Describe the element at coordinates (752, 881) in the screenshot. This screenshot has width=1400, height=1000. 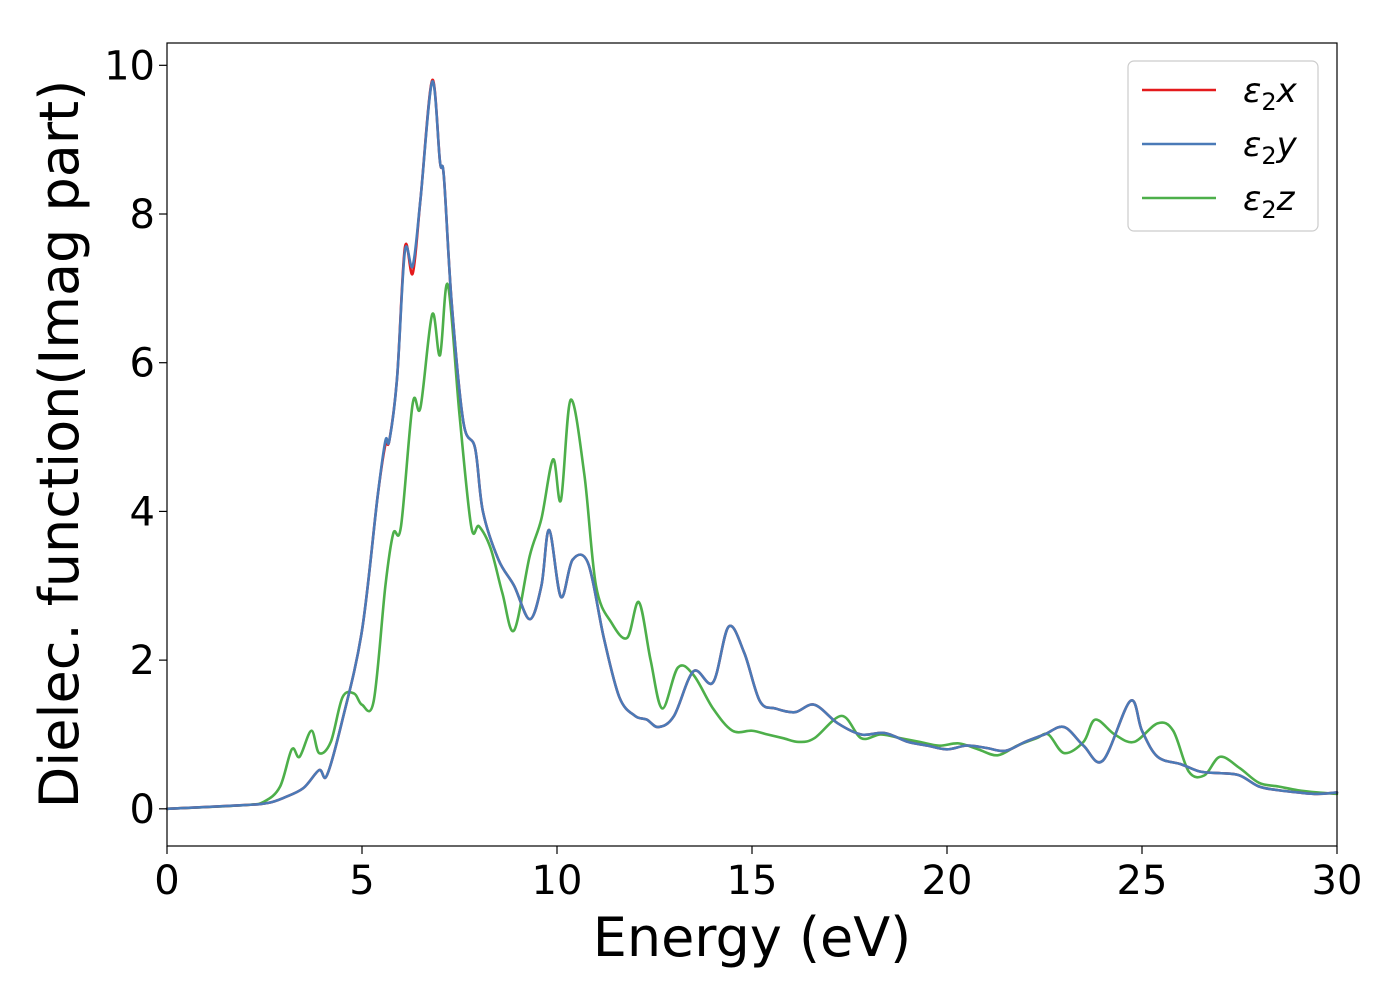
I see `x-tick-label: 15` at that location.